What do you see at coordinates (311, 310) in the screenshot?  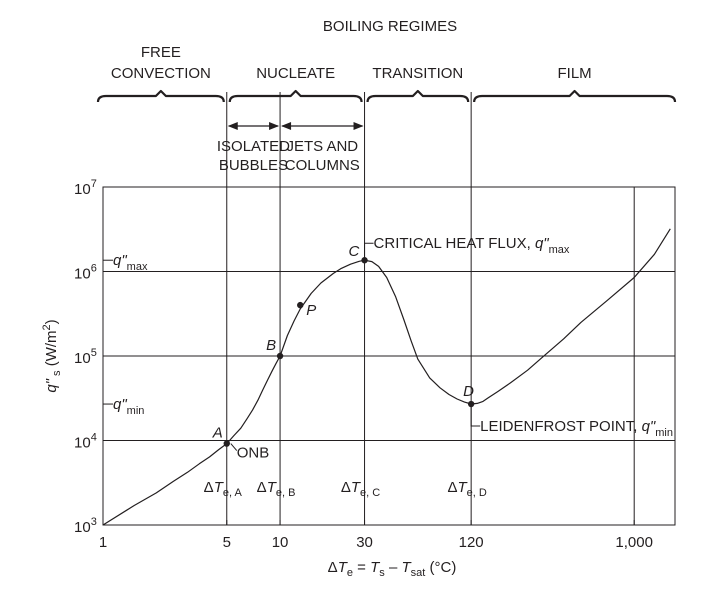 I see `point-label-p: P` at bounding box center [311, 310].